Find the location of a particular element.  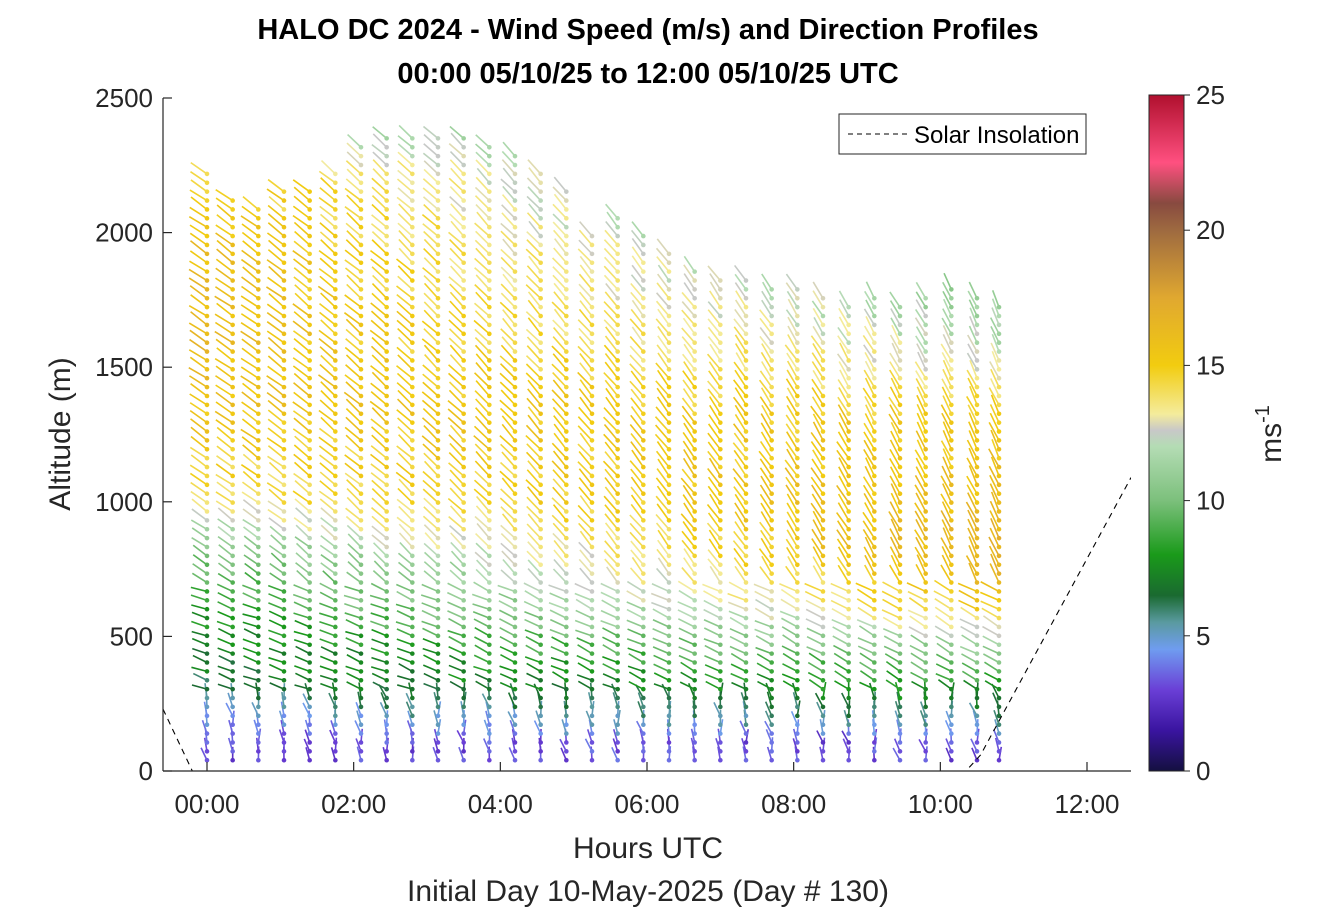

y-tick-label: 2500 is located at coordinates (124, 98).